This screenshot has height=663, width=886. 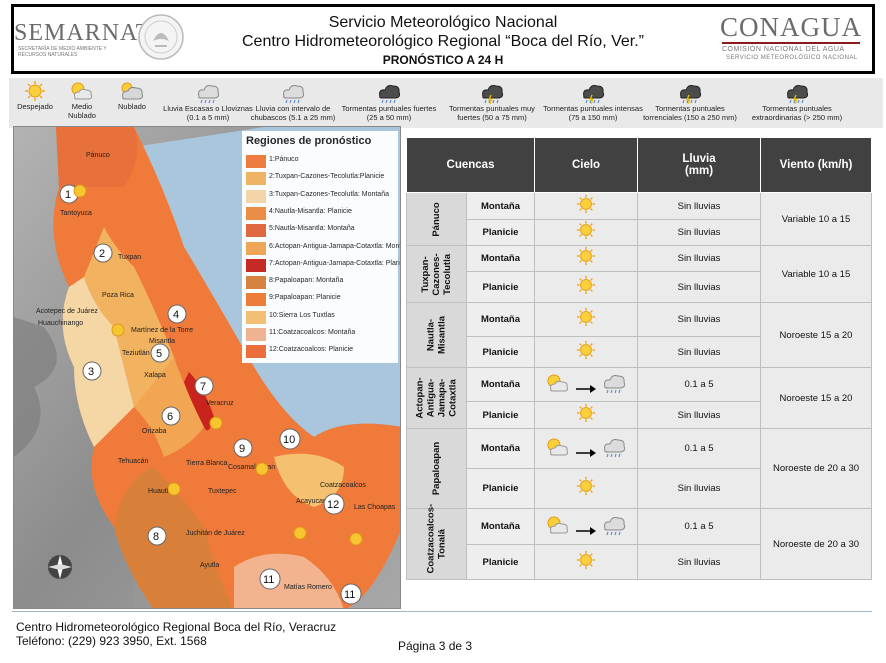 What do you see at coordinates (154, 431) in the screenshot?
I see `place-label: Orizaba` at bounding box center [154, 431].